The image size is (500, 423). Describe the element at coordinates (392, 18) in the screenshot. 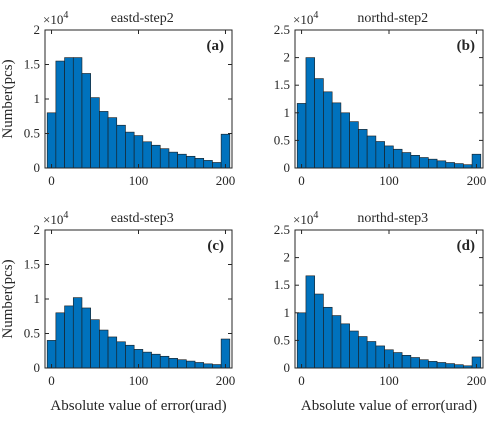

I see `chart-title: northd-step2` at that location.